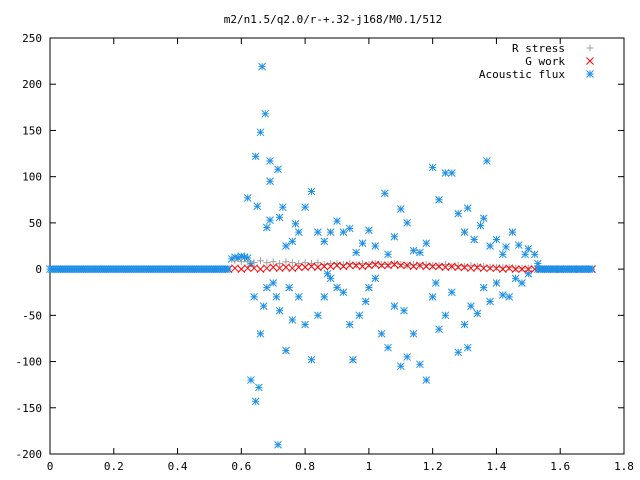  Describe the element at coordinates (545, 61) in the screenshot. I see `legend-label: G work` at that location.